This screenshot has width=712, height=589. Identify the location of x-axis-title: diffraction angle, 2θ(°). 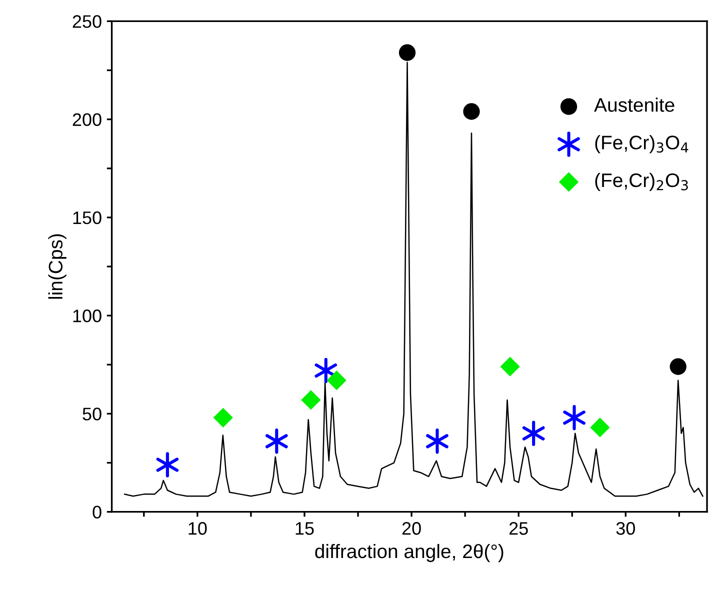
(409, 553).